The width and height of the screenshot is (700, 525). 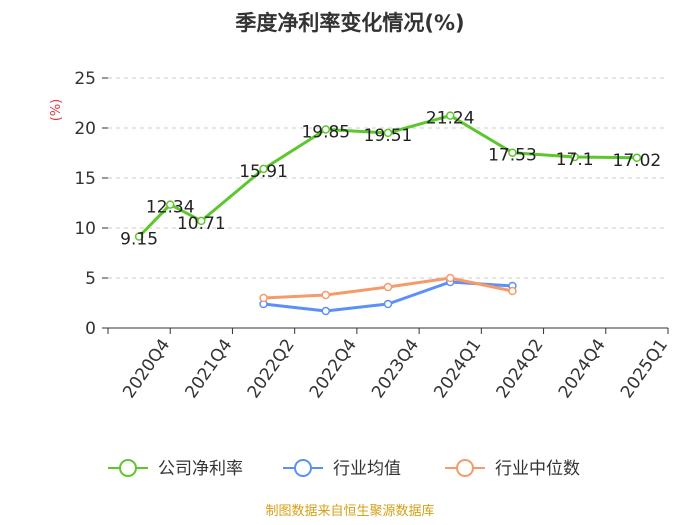 What do you see at coordinates (91, 204) in the screenshot?
I see `y-axis-ticks: 0 5 10 15 20 25` at bounding box center [91, 204].